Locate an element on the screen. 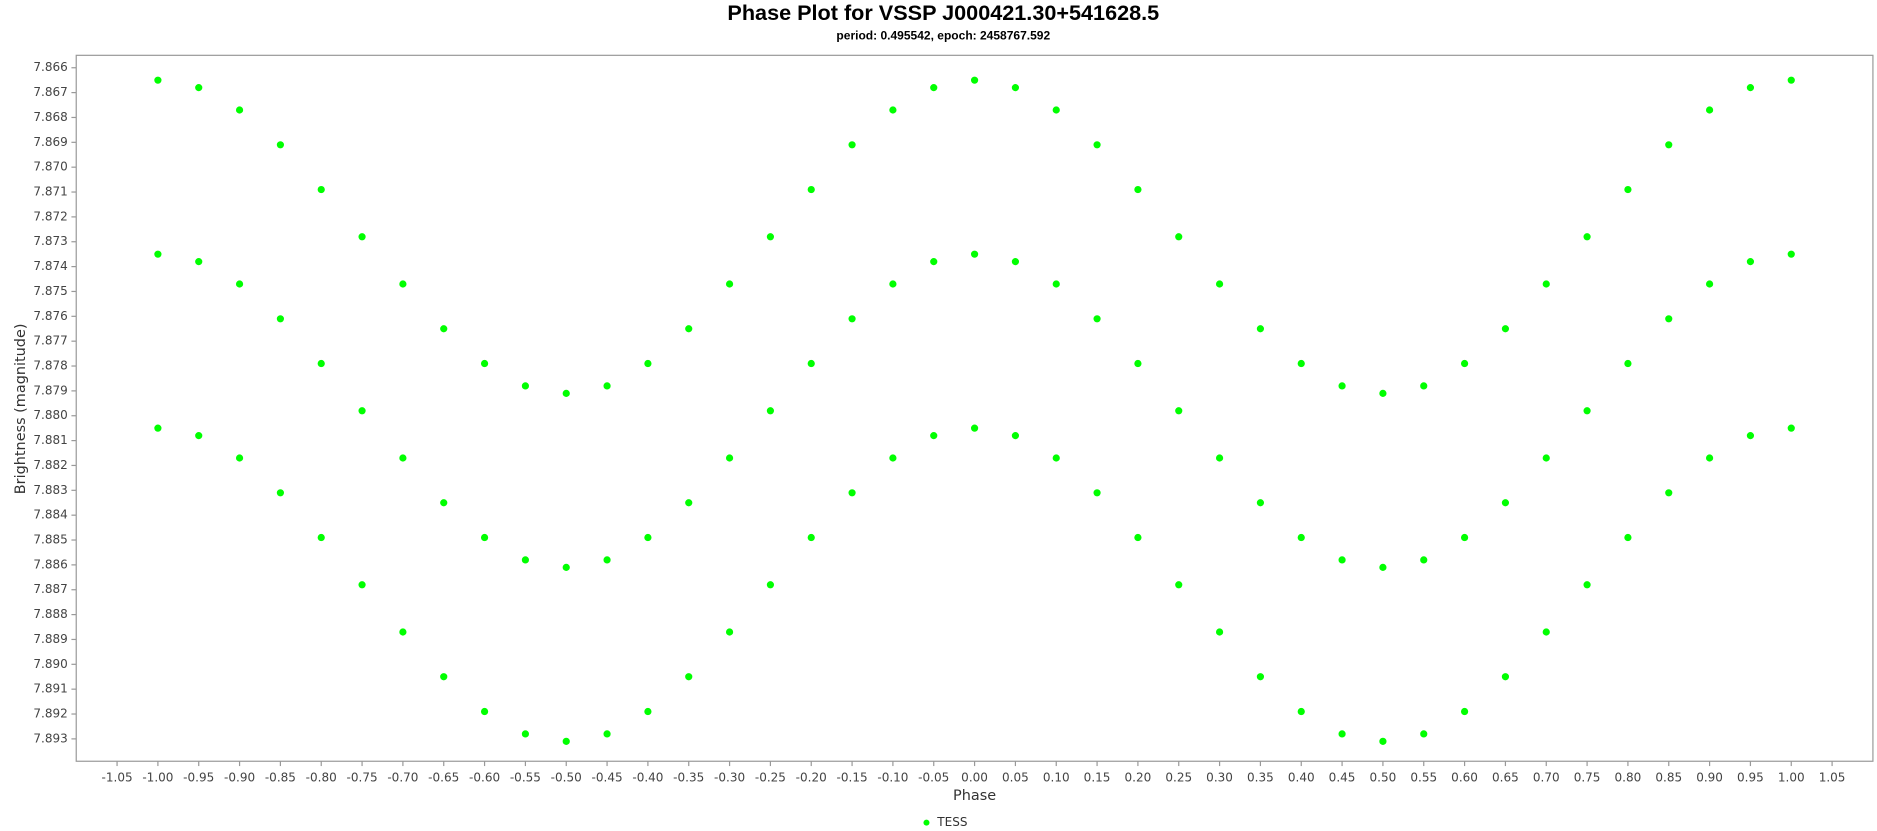 Image resolution: width=1877 pixels, height=831 pixels. chart-title: Phase Plot for VSSP J000421.30+541628.5 is located at coordinates (943, 12).